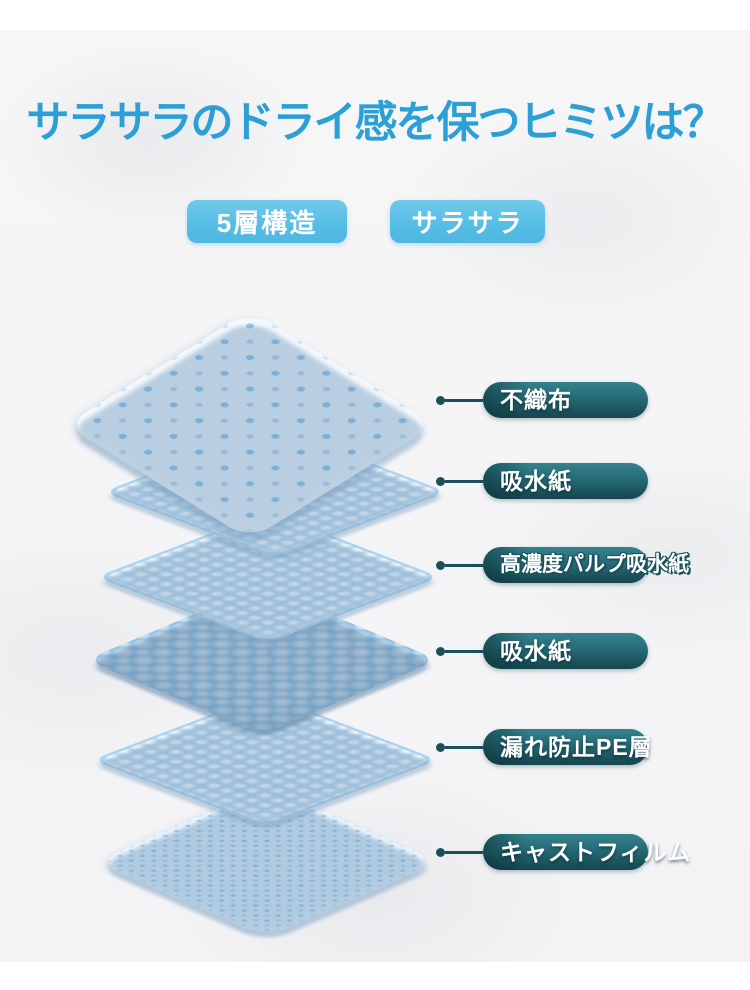 The height and width of the screenshot is (990, 750). I want to click on background-top-strip, so click(375, 15).